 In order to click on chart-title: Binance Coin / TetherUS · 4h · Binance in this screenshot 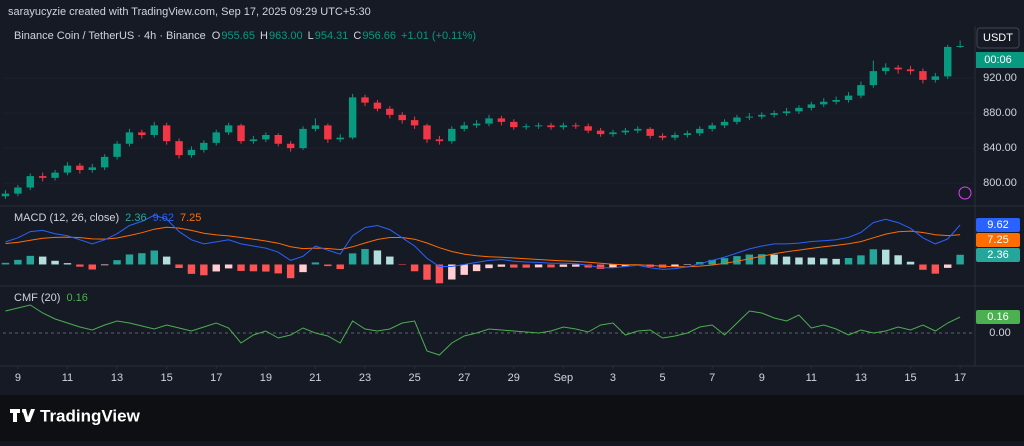, I will do `click(110, 36)`.